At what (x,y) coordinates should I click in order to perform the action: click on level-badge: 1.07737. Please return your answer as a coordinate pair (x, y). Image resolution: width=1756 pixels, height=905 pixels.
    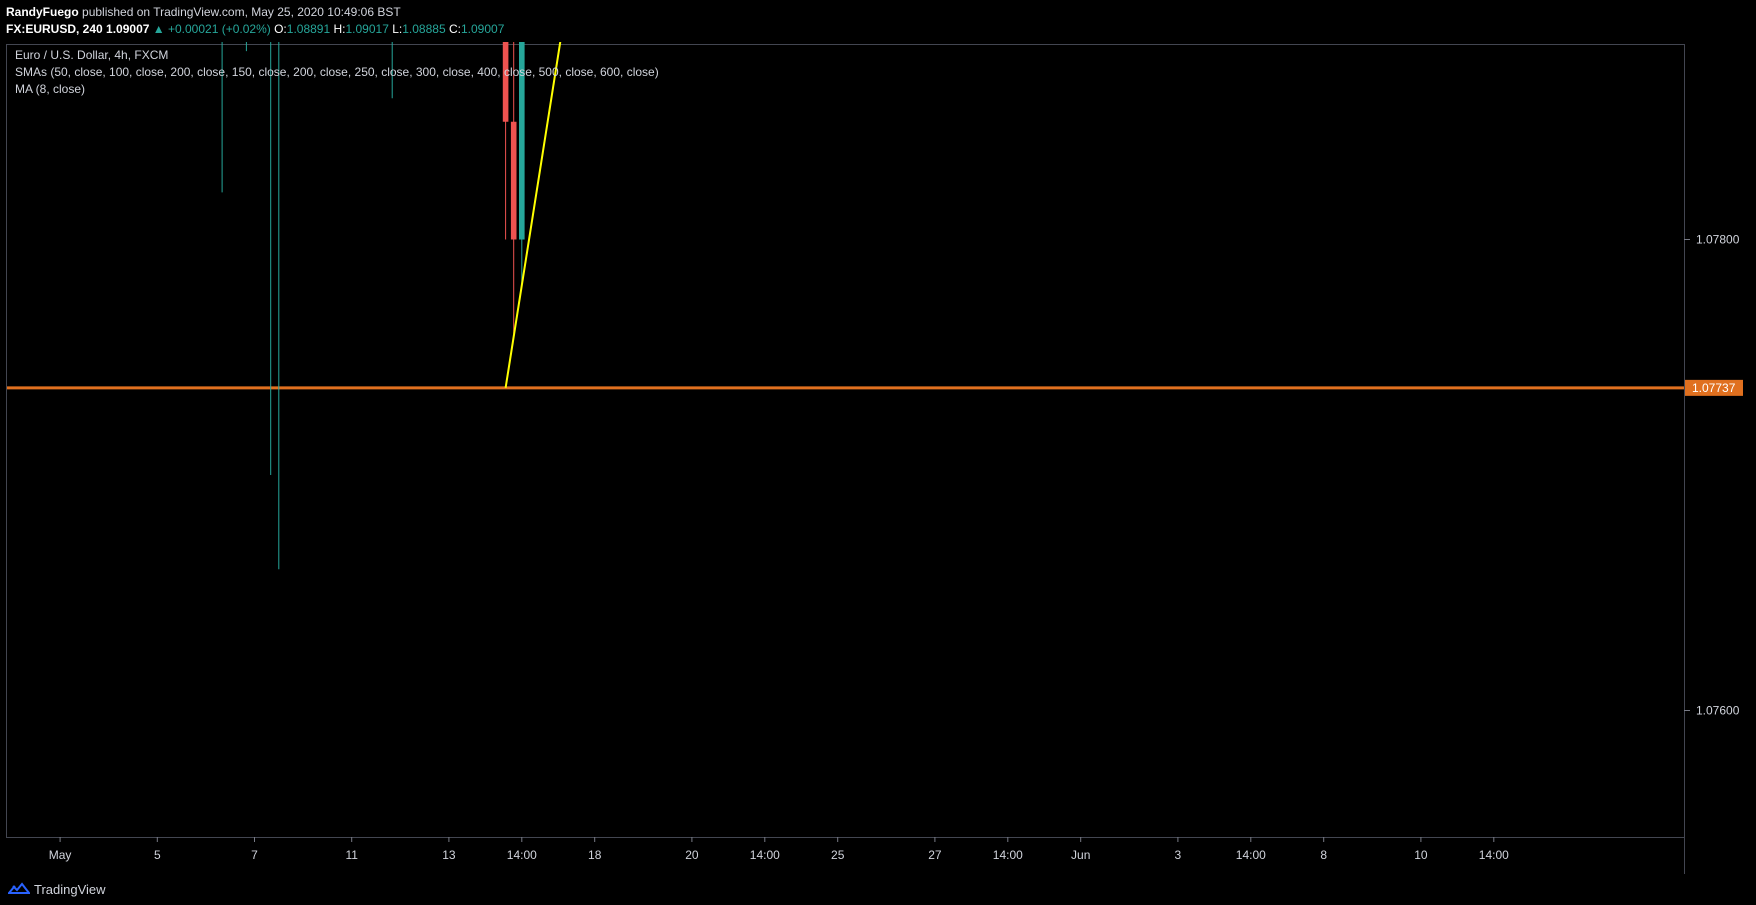
    Looking at the image, I should click on (1714, 387).